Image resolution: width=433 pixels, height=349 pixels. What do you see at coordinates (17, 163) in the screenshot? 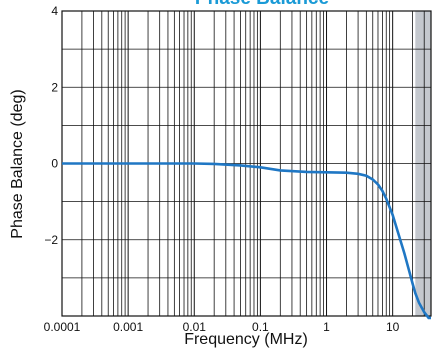
I see `y-axis-title: Phase Balance (deg)` at bounding box center [17, 163].